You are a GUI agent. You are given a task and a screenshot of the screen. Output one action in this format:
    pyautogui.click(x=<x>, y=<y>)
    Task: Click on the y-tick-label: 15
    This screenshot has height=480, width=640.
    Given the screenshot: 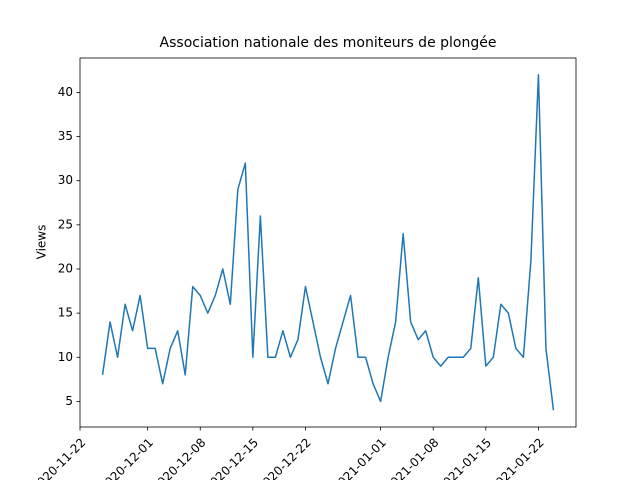 What is the action you would take?
    pyautogui.click(x=65, y=313)
    